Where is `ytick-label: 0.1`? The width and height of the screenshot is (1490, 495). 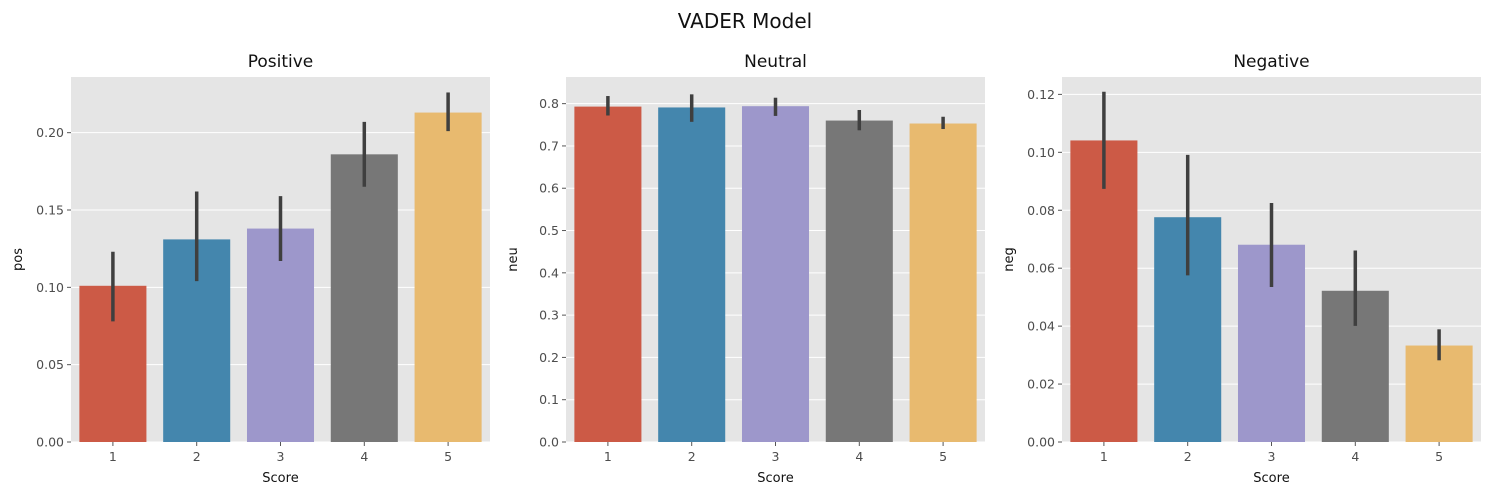
ytick-label: 0.1 is located at coordinates (549, 399).